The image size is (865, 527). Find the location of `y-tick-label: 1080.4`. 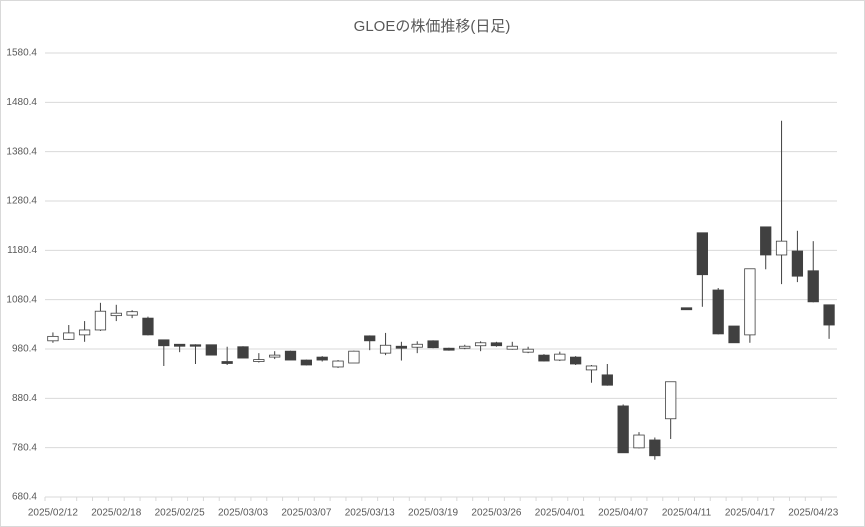

y-tick-label: 1080.4 is located at coordinates (21, 299).